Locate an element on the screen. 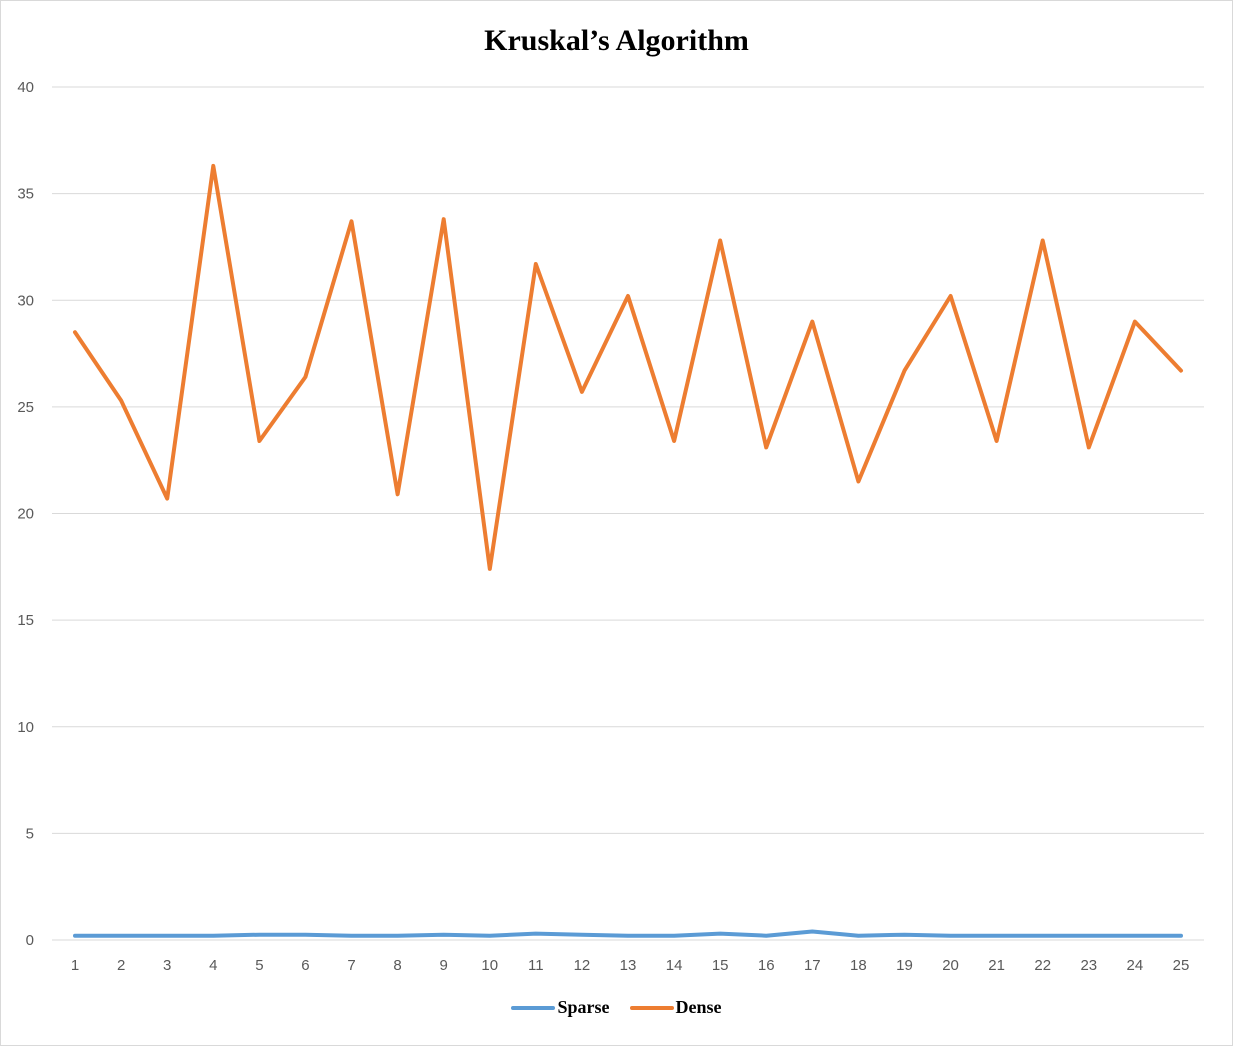 This screenshot has width=1233, height=1046. legend-label-dense: Dense is located at coordinates (698, 1007).